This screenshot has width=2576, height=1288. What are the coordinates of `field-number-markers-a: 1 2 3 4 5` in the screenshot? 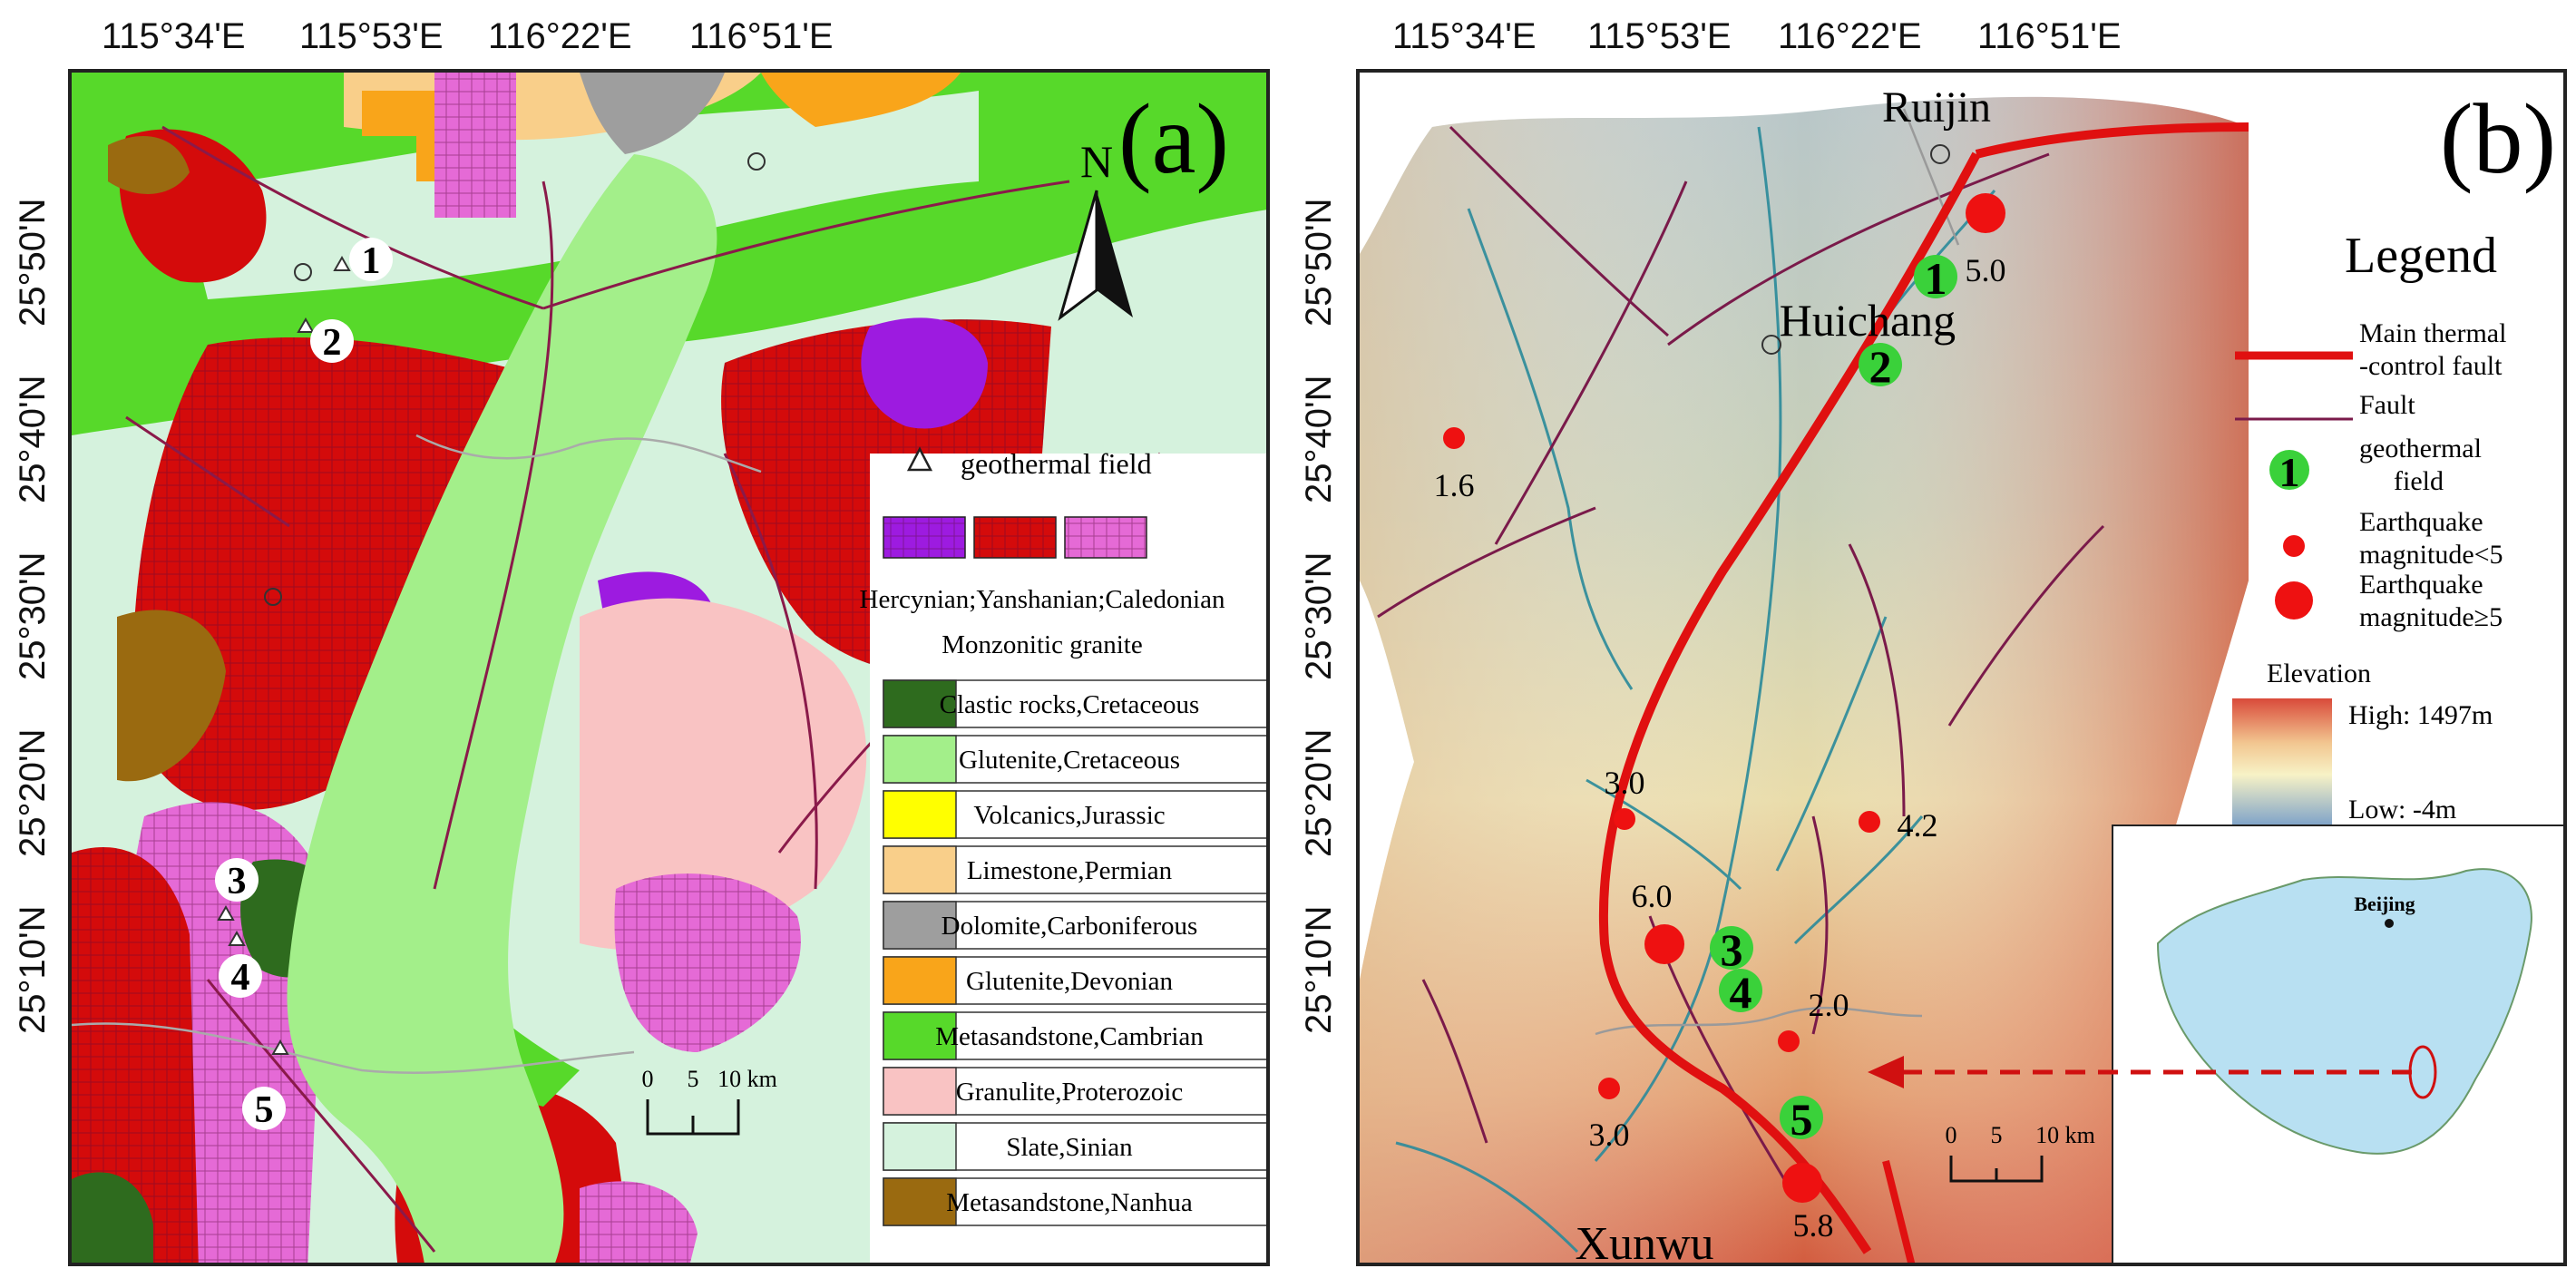 It's located at (304, 684).